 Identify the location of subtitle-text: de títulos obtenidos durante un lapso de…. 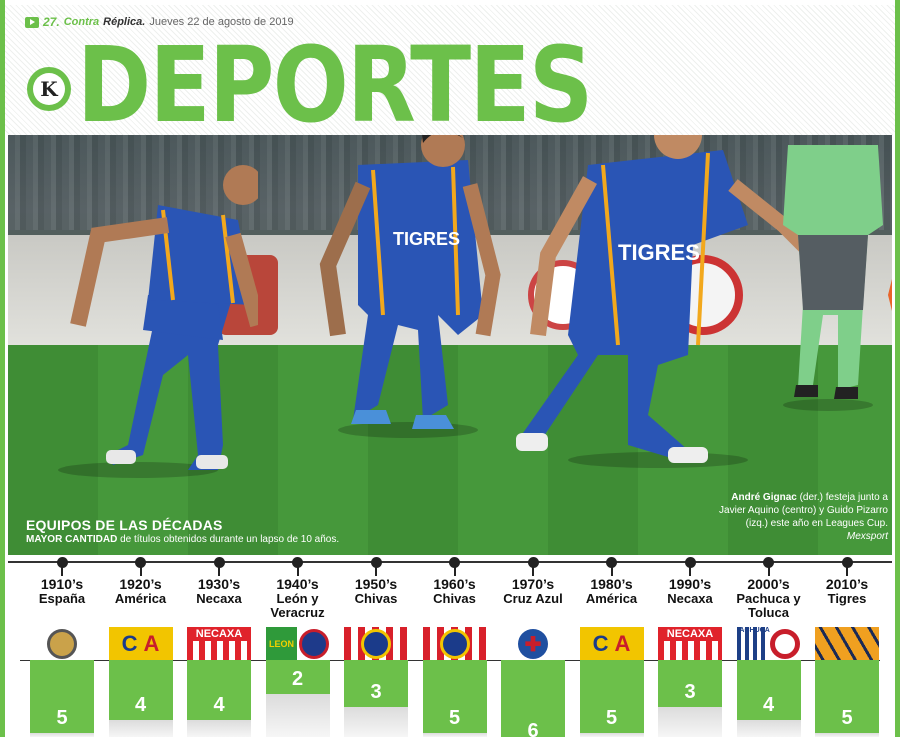
(228, 539).